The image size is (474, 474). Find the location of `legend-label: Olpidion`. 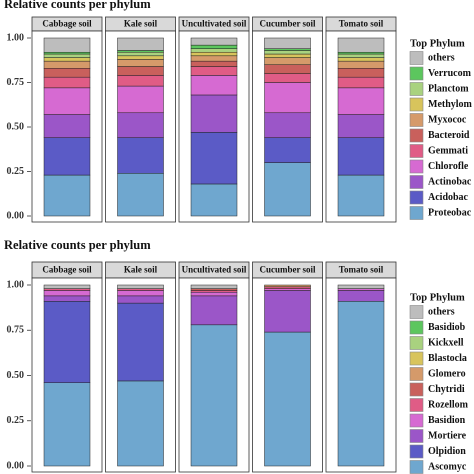

legend-label: Olpidion is located at coordinates (447, 451).